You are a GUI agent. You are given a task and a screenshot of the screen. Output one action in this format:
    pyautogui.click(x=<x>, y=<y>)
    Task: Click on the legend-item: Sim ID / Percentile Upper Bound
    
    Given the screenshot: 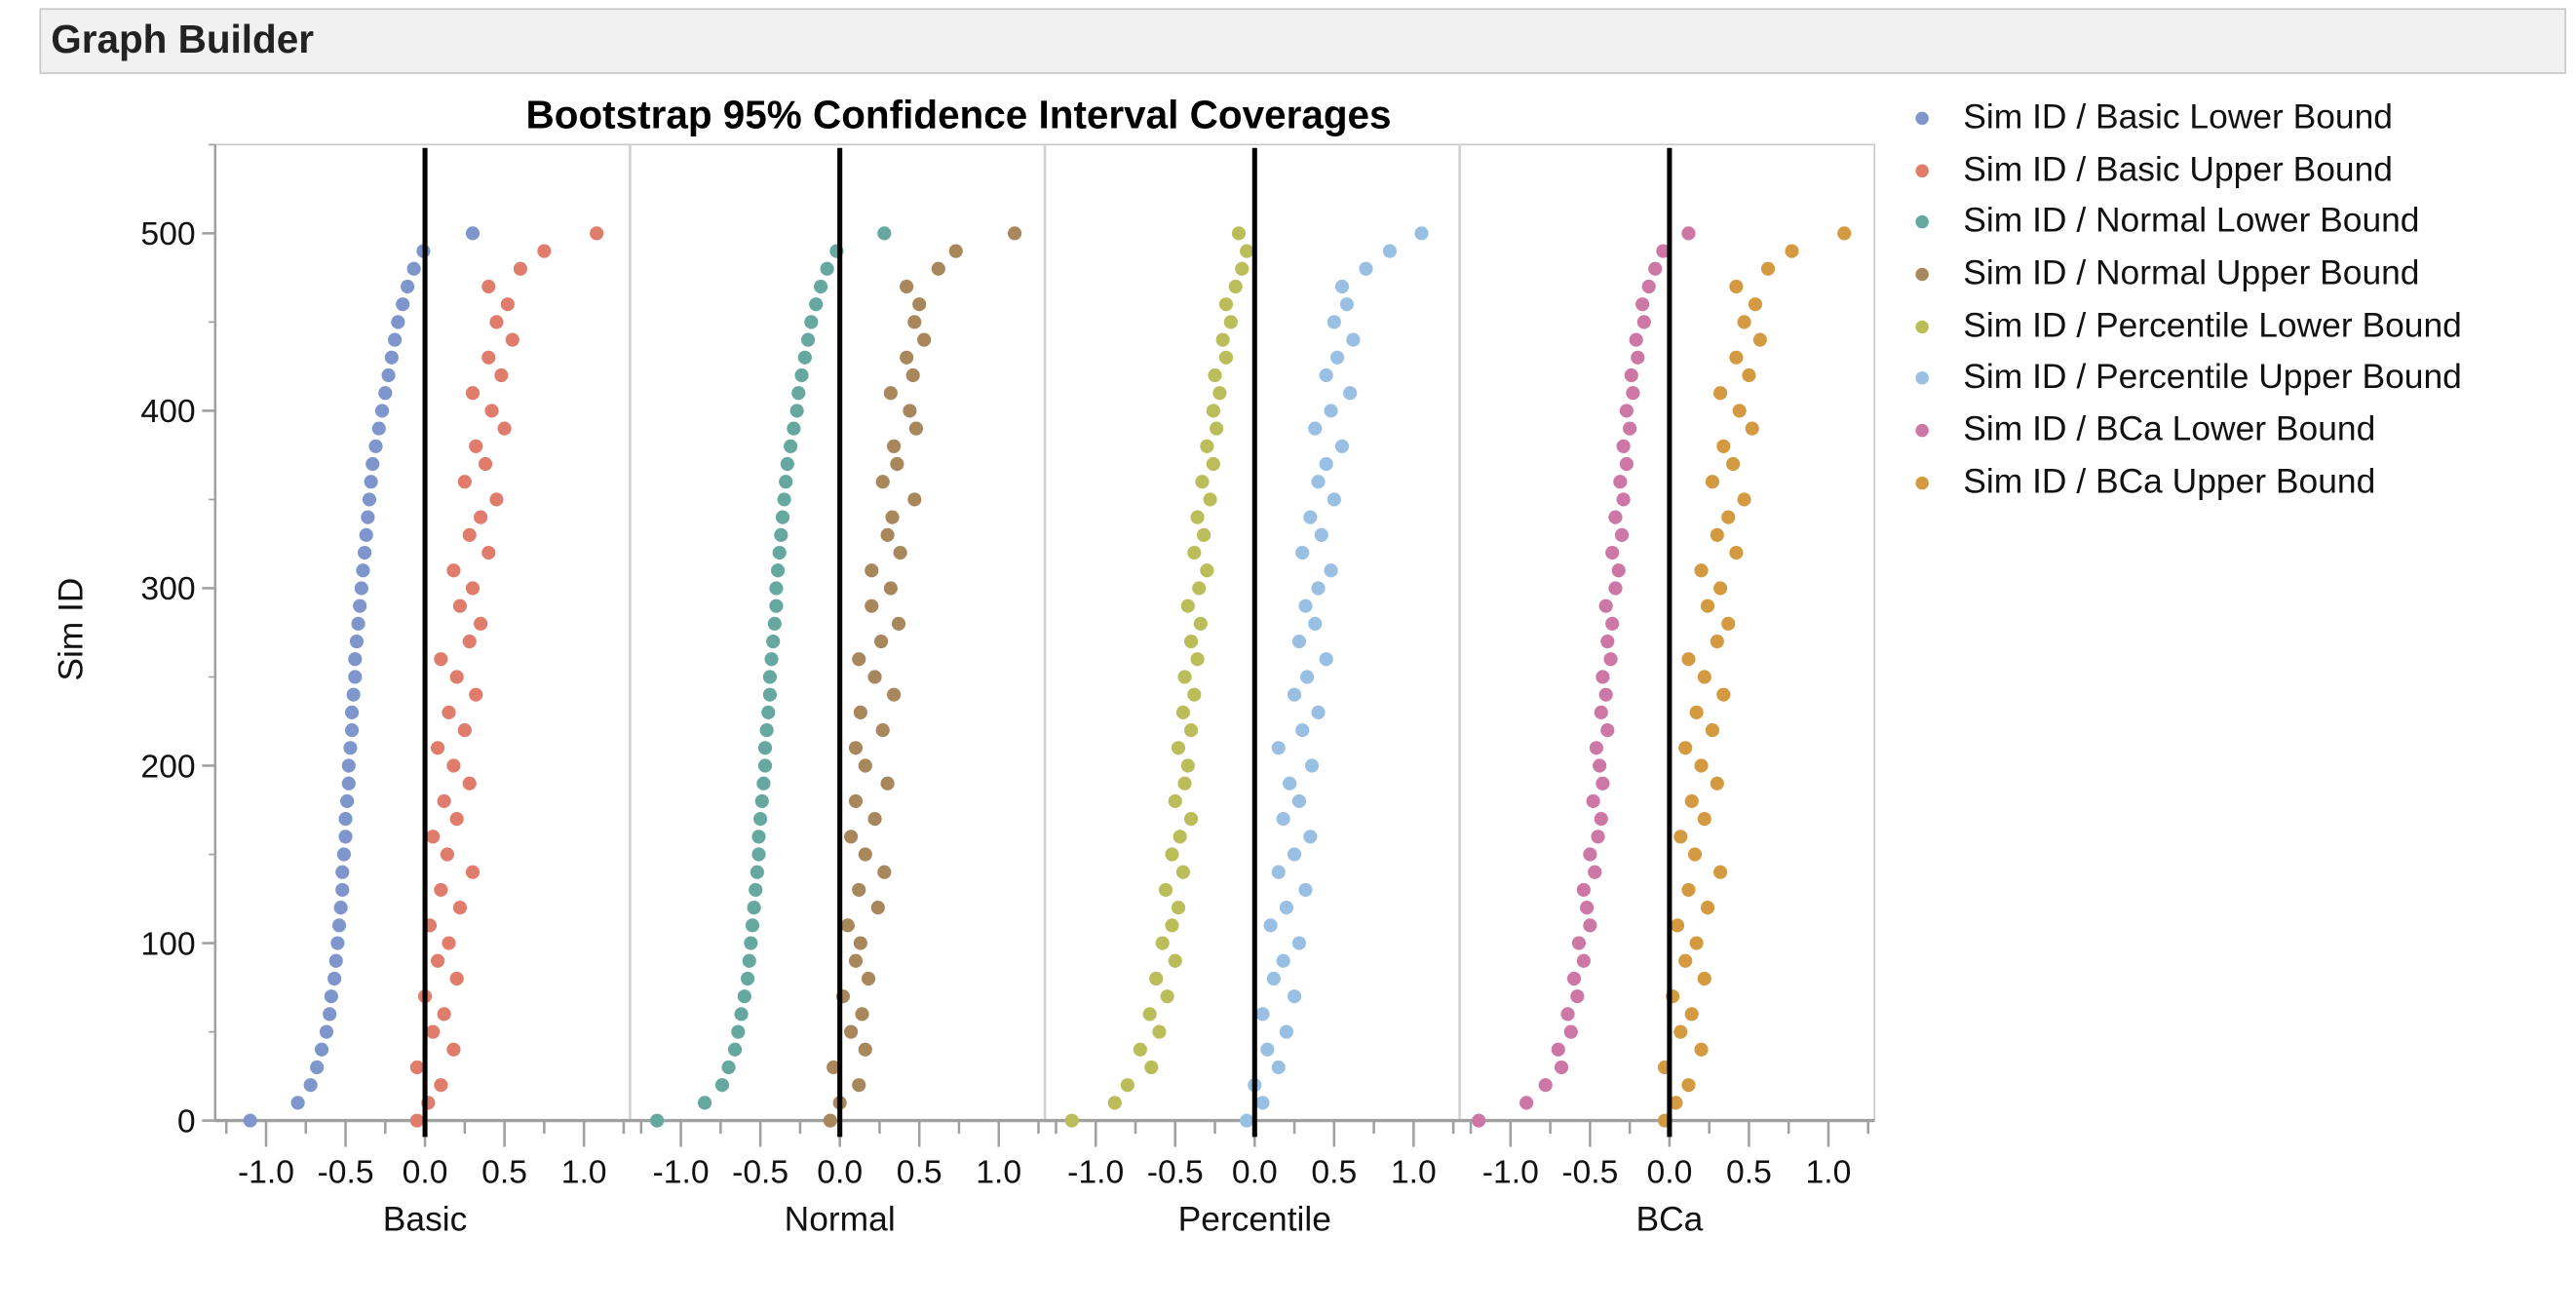 What is the action you would take?
    pyautogui.click(x=2185, y=378)
    